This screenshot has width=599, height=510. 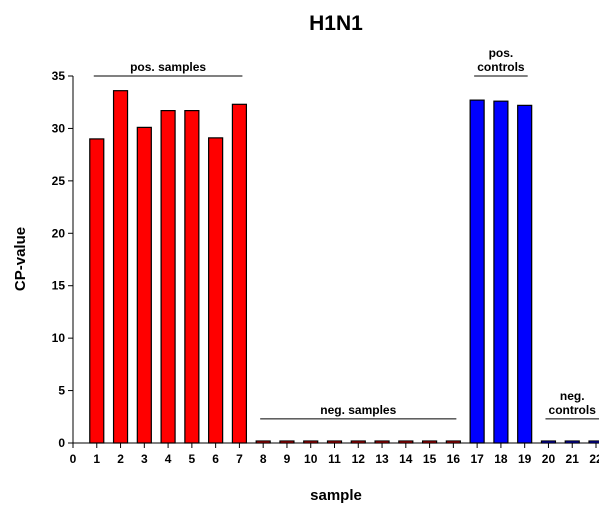 I want to click on x-axis-title: sample, so click(x=336, y=495).